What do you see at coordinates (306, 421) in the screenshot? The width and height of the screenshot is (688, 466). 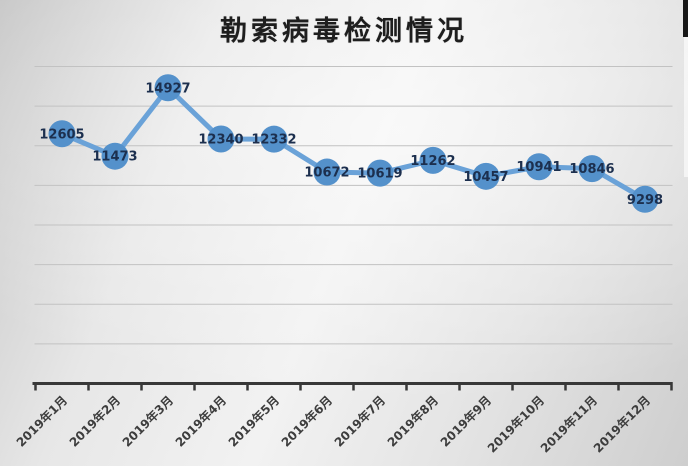 I see `x-axis-label: 2019年6月` at bounding box center [306, 421].